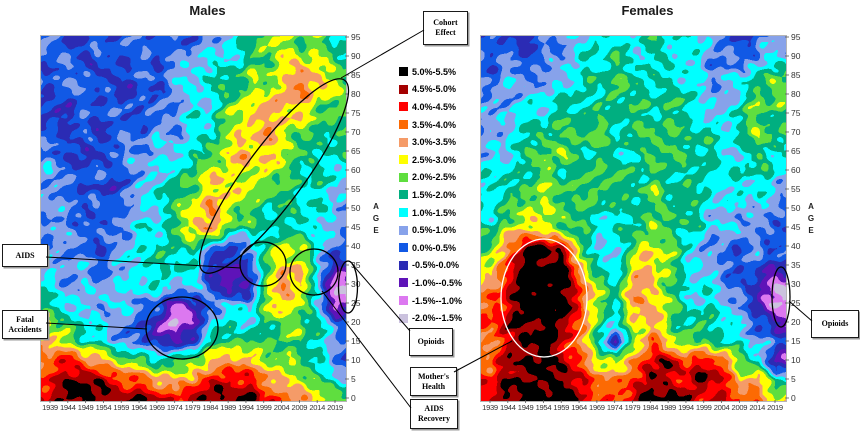 Image resolution: width=860 pixels, height=435 pixels. What do you see at coordinates (434, 142) in the screenshot?
I see `legend-label: 3.0%-3.5%` at bounding box center [434, 142].